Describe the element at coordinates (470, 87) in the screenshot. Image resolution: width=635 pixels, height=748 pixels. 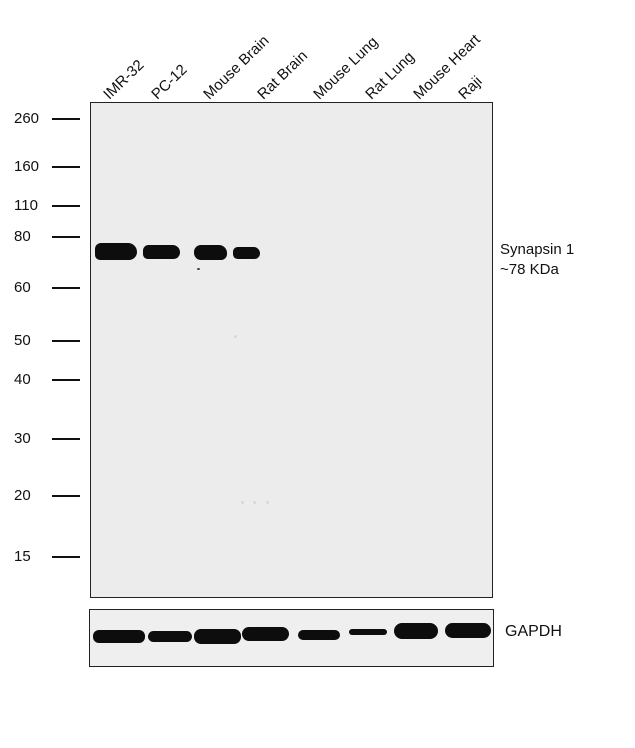
I see `lane-label-raji: Raji` at that location.